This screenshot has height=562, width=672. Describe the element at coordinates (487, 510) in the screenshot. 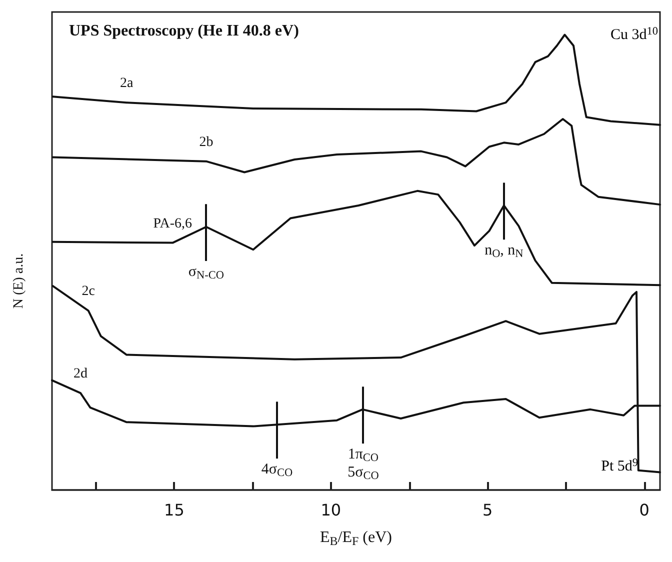

I see `x-tick-label: 5` at that location.